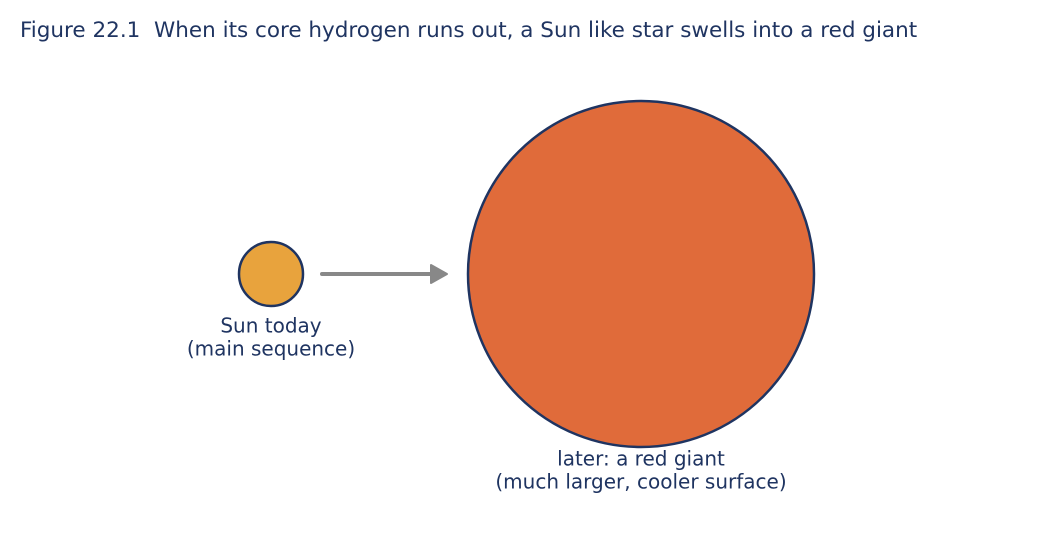  Describe the element at coordinates (641, 459) in the screenshot. I see `node-label: later: a red giant` at that location.